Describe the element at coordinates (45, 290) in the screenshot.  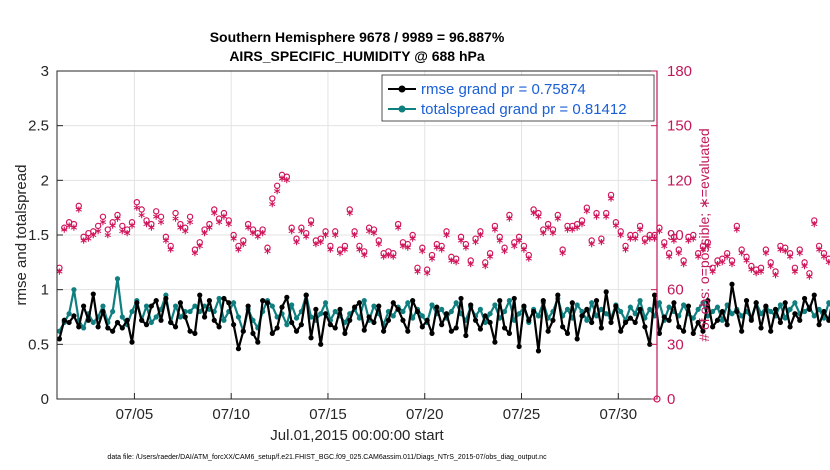
I see `y-left-tick-label: 1` at that location.